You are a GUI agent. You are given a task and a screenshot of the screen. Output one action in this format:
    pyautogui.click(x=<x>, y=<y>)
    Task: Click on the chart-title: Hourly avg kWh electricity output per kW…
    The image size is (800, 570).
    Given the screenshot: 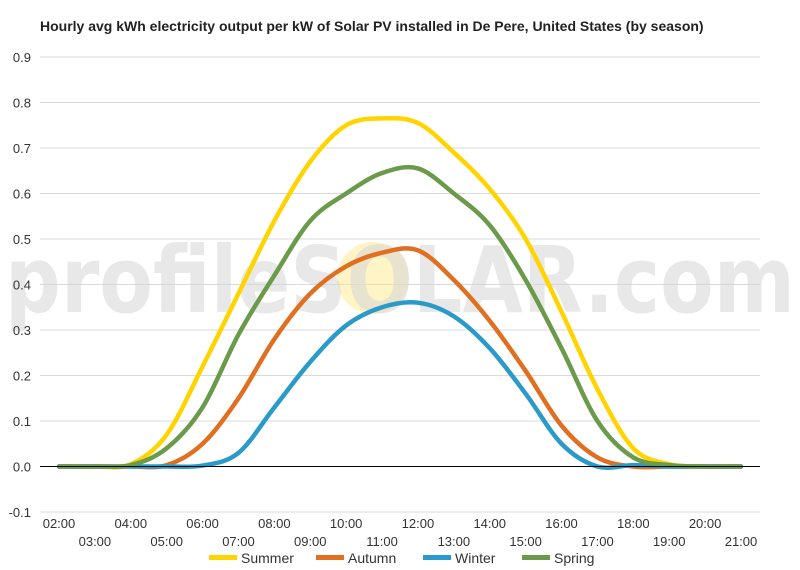 What is the action you would take?
    pyautogui.click(x=372, y=26)
    